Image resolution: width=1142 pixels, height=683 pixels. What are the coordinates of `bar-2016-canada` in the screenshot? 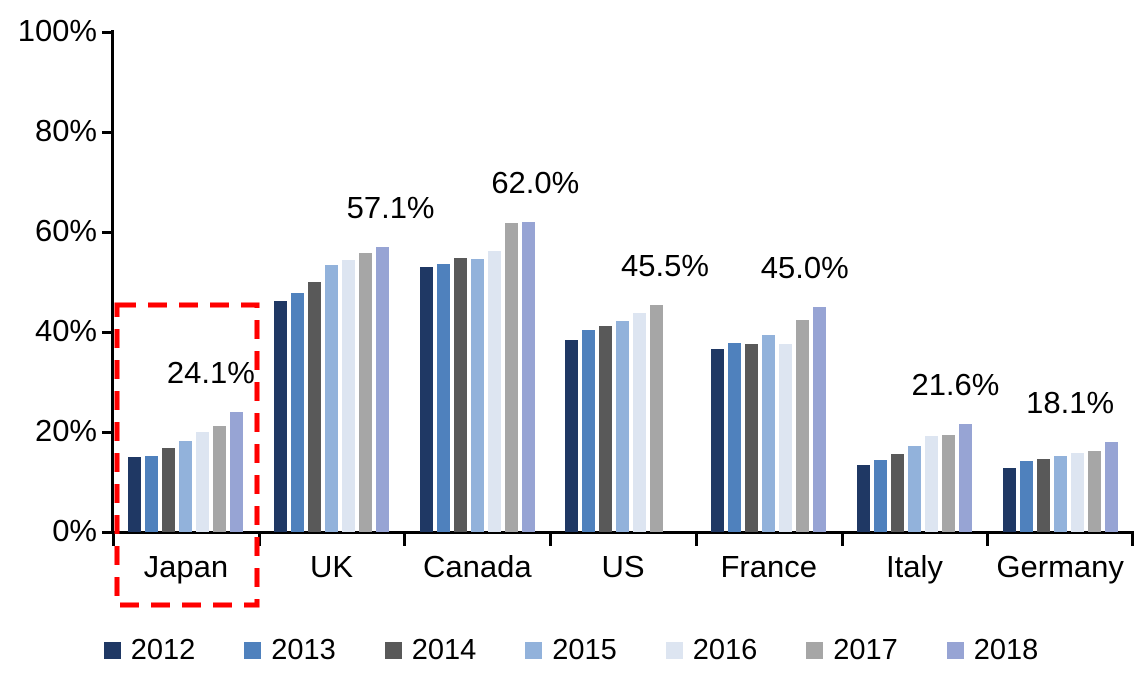 It's located at (494, 391).